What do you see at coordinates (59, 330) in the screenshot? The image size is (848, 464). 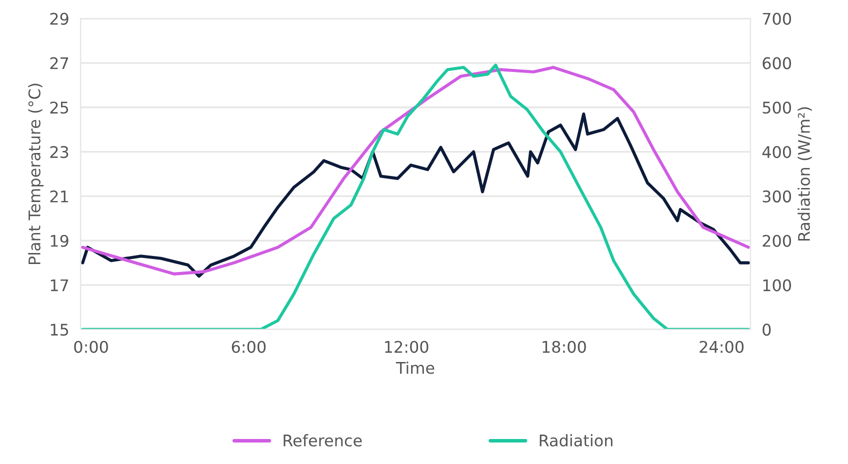 I see `y-tick-label: 15` at bounding box center [59, 330].